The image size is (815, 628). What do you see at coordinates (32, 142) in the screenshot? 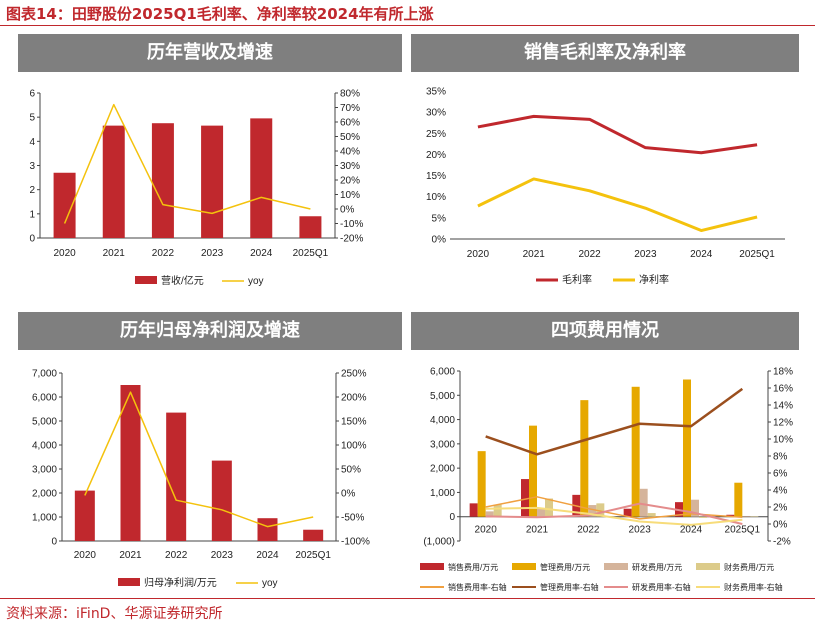
I see `y-tick-label: 4` at bounding box center [32, 142].